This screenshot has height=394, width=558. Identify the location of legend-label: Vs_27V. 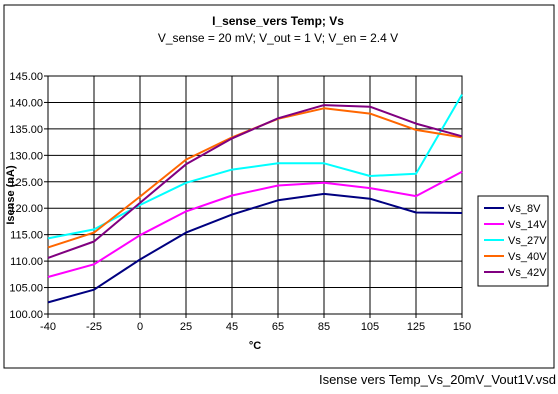
(527, 241).